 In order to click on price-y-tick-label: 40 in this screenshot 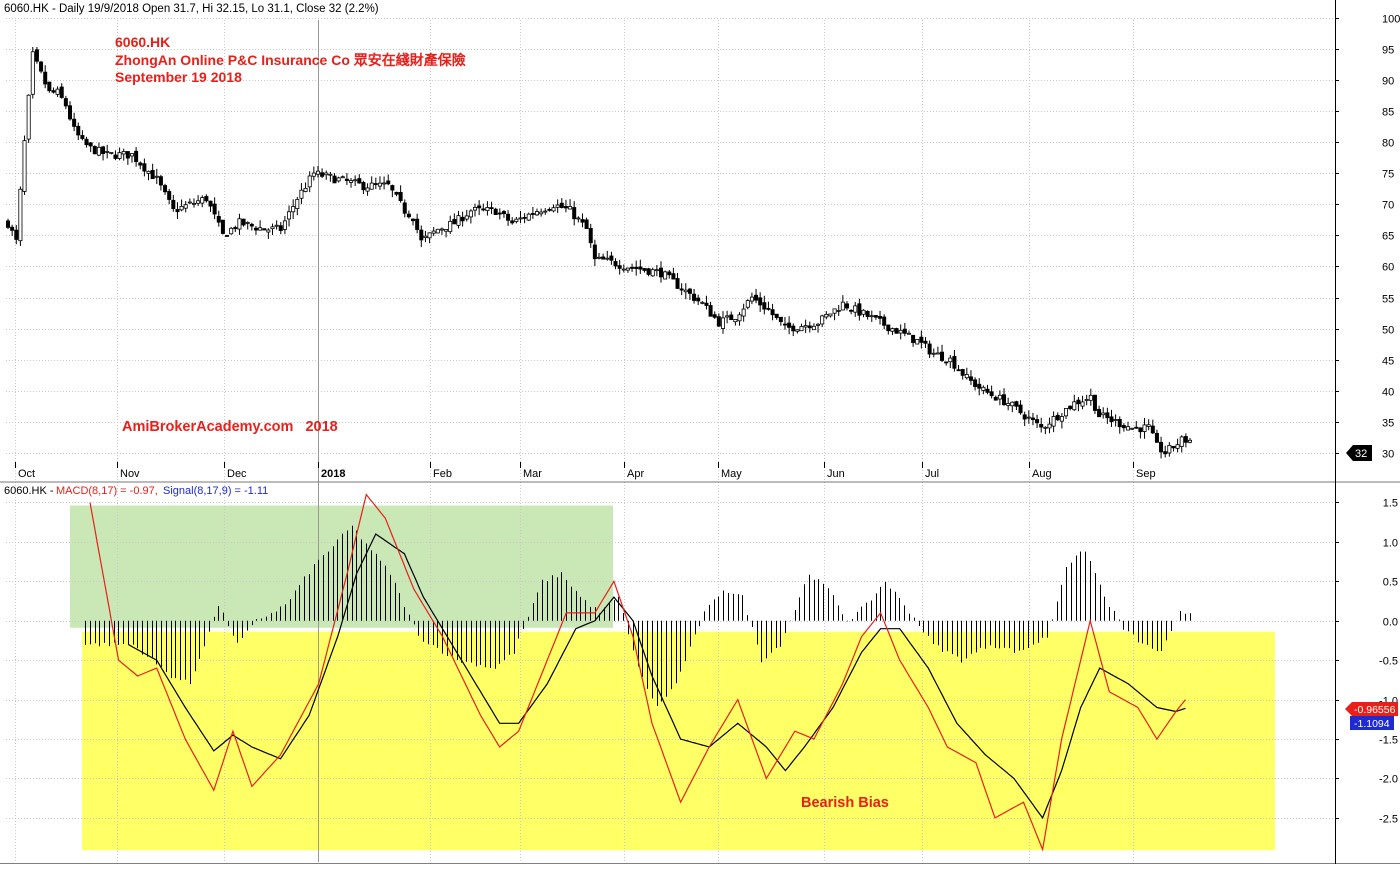, I will do `click(1388, 393)`.